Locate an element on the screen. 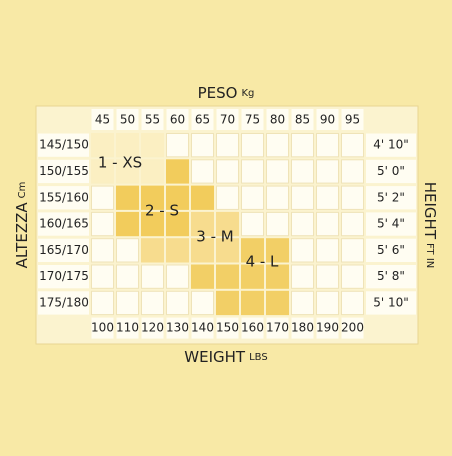  lbs-label: 100 is located at coordinates (102, 328).